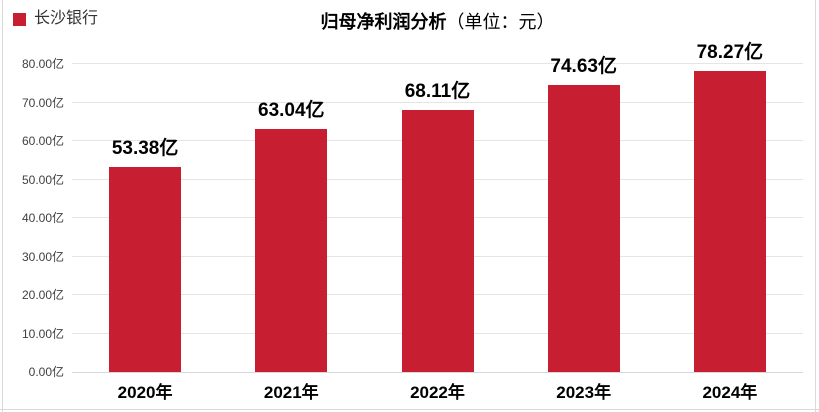 This screenshot has width=819, height=412. Describe the element at coordinates (583, 66) in the screenshot. I see `bar-value-label: 74.63亿` at that location.